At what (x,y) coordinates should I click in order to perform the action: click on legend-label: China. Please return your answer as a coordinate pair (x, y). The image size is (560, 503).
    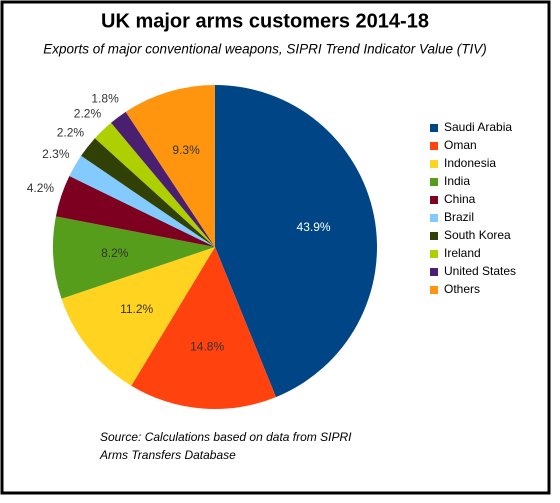
    Looking at the image, I should click on (460, 199).